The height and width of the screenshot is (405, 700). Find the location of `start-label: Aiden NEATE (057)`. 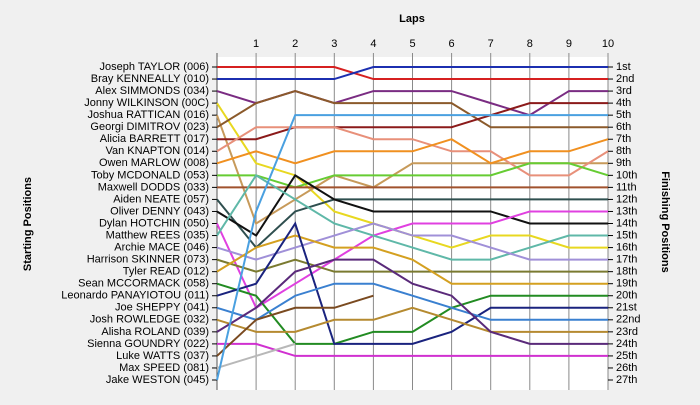

start-label: Aiden NEATE (057) is located at coordinates (161, 199).